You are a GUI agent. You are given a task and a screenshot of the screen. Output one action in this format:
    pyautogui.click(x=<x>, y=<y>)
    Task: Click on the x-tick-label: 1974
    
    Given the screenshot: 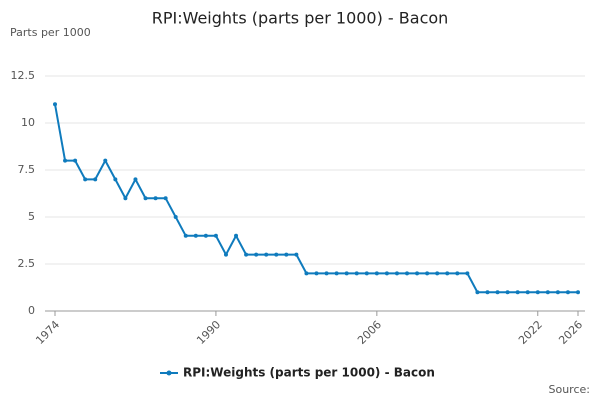 What is the action you would take?
    pyautogui.click(x=47, y=332)
    